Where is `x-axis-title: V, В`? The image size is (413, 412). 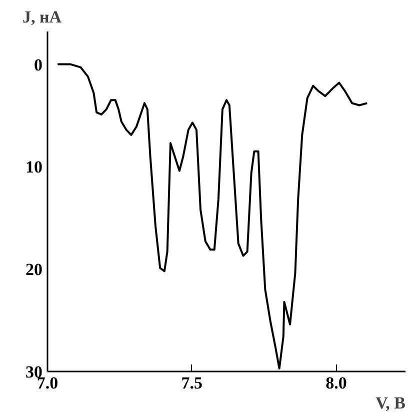
x-axis-title: V, В is located at coordinates (391, 403).